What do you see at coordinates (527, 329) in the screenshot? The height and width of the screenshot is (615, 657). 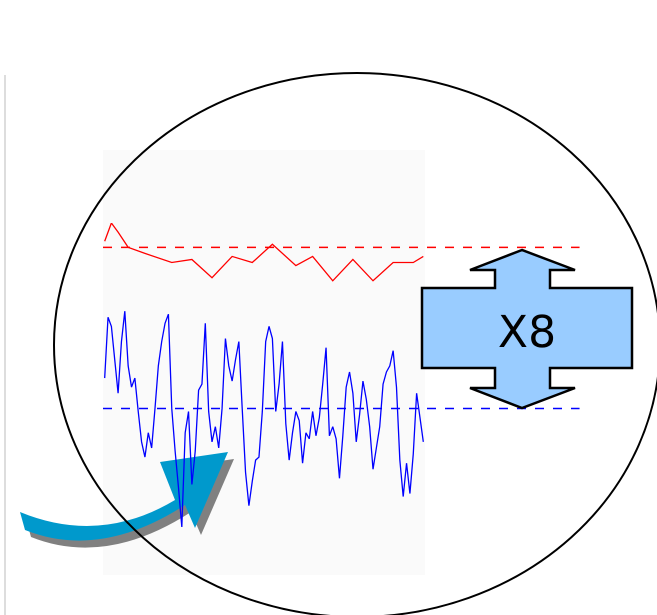 I see `double-arrow-icon: X8` at bounding box center [527, 329].